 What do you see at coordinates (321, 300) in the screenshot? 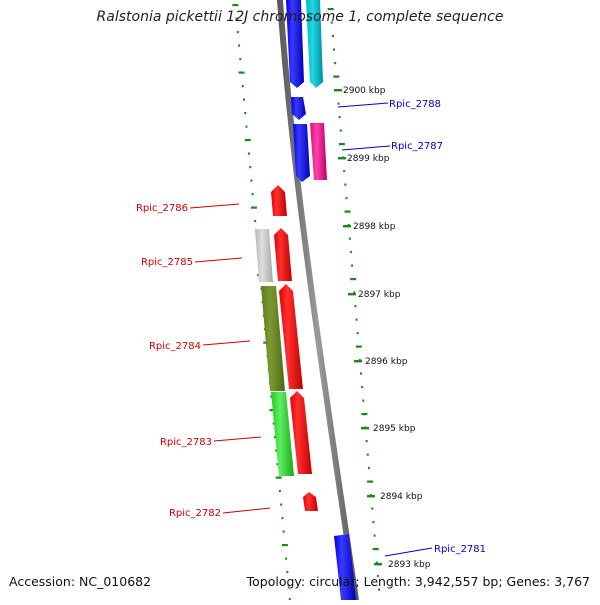
I see `forward-genes` at bounding box center [321, 300].